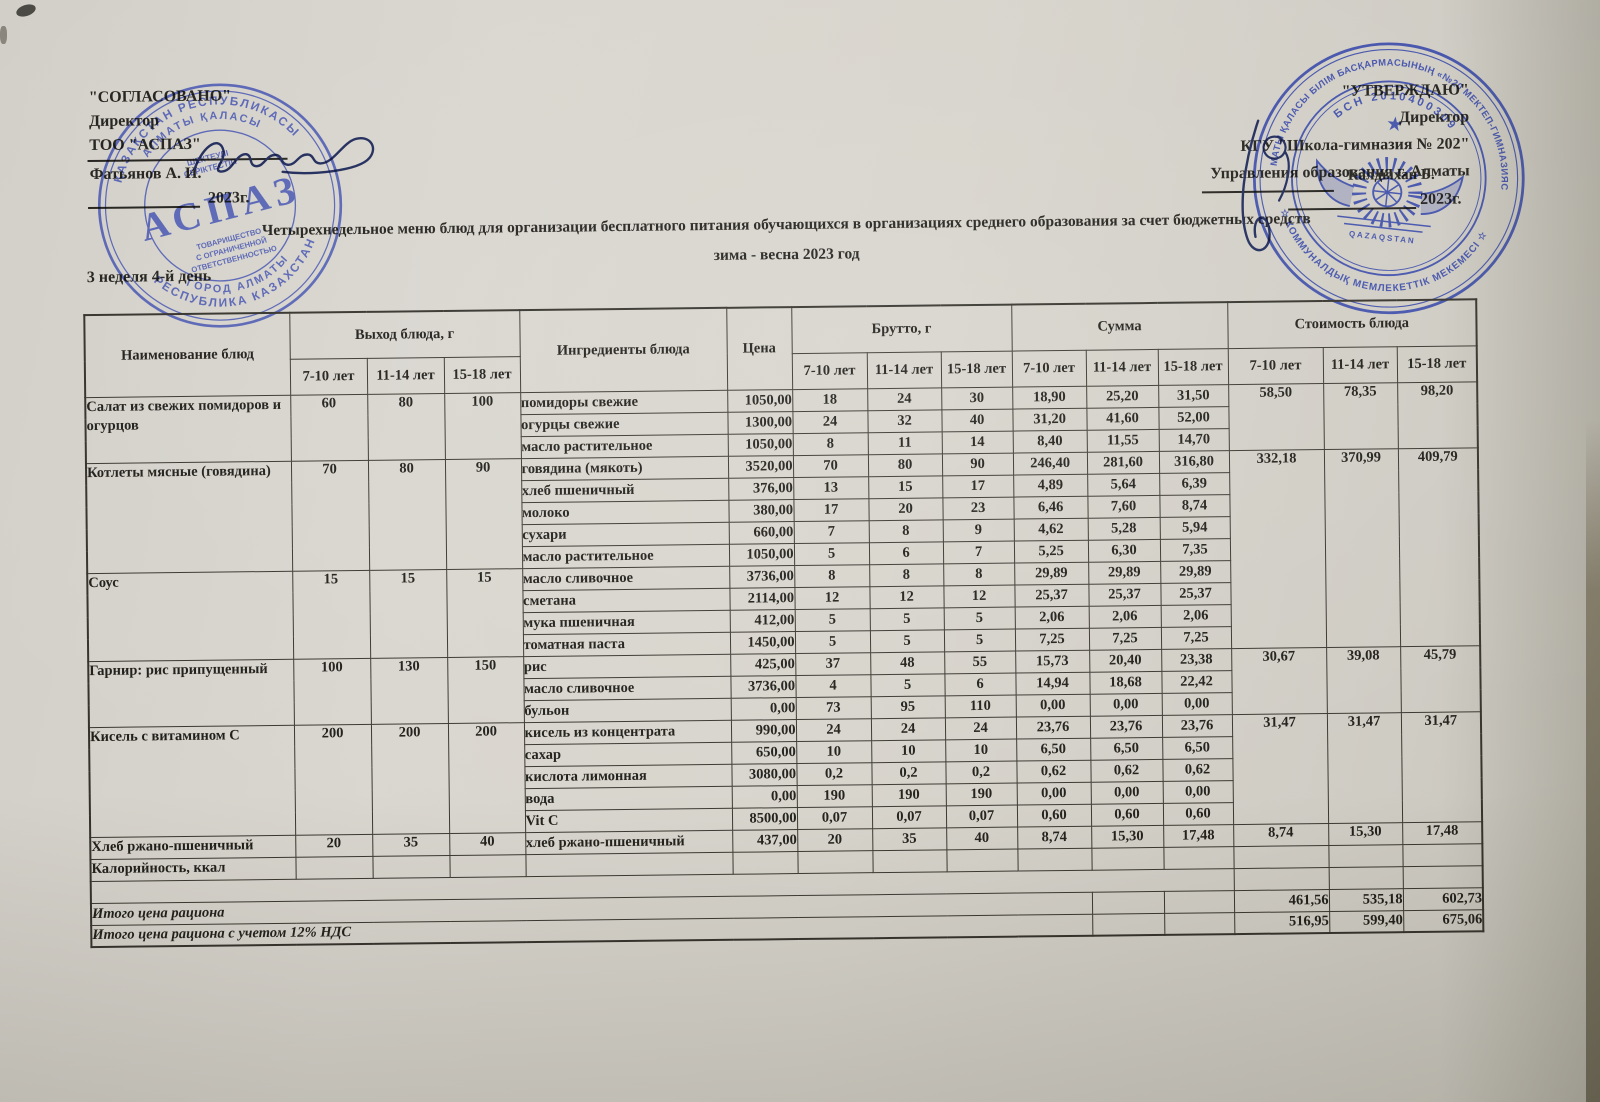  Describe the element at coordinates (193, 847) in the screenshot. I see `dish-name-cell: Хлеб ржано-пшеничный` at that location.